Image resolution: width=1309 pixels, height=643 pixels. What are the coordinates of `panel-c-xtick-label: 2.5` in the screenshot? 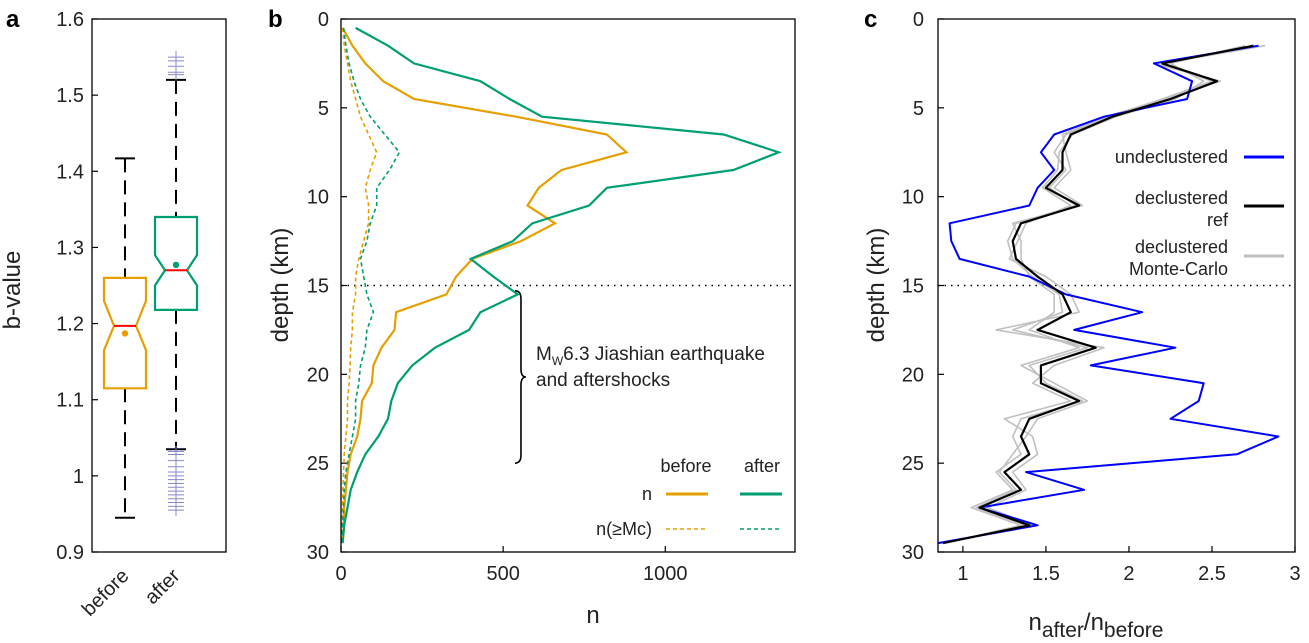 It's located at (1212, 574).